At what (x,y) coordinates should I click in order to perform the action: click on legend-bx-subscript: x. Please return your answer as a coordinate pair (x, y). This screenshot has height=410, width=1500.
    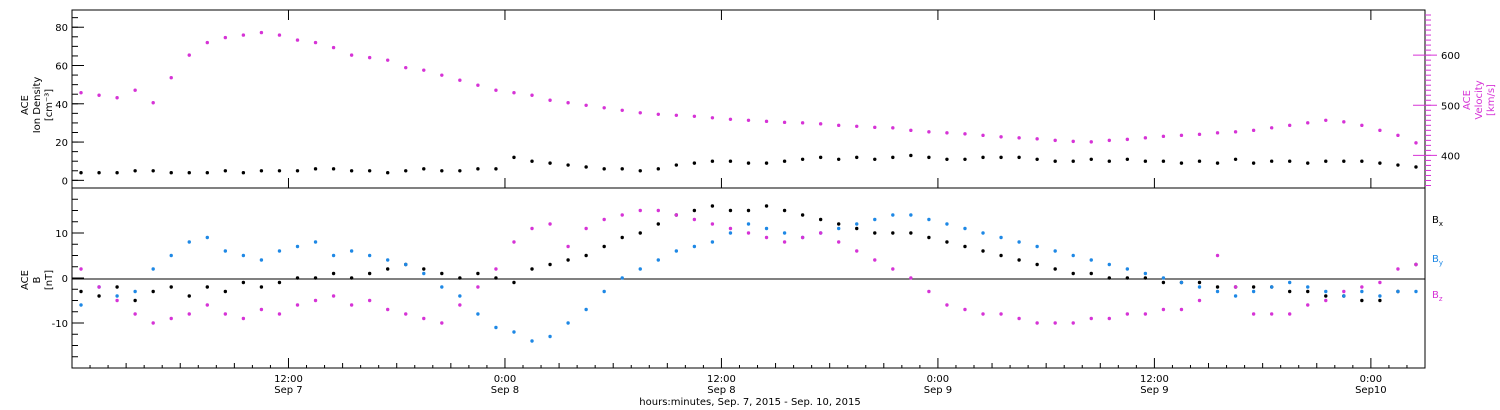
    Looking at the image, I should click on (1441, 224).